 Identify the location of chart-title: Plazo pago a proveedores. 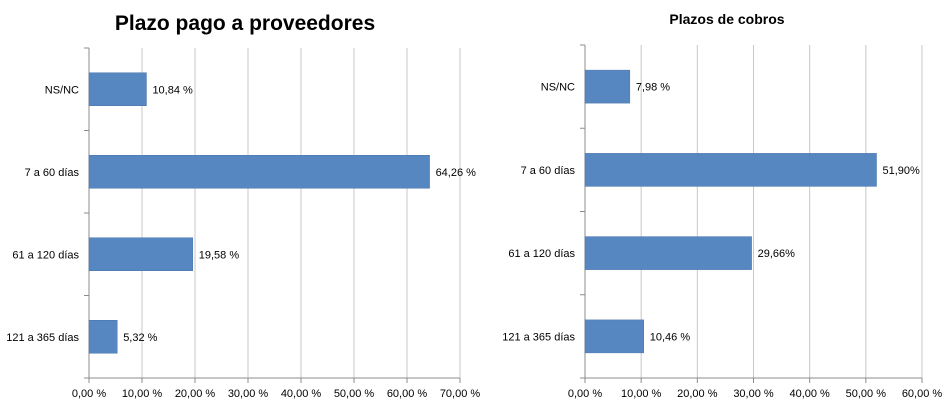
(245, 23).